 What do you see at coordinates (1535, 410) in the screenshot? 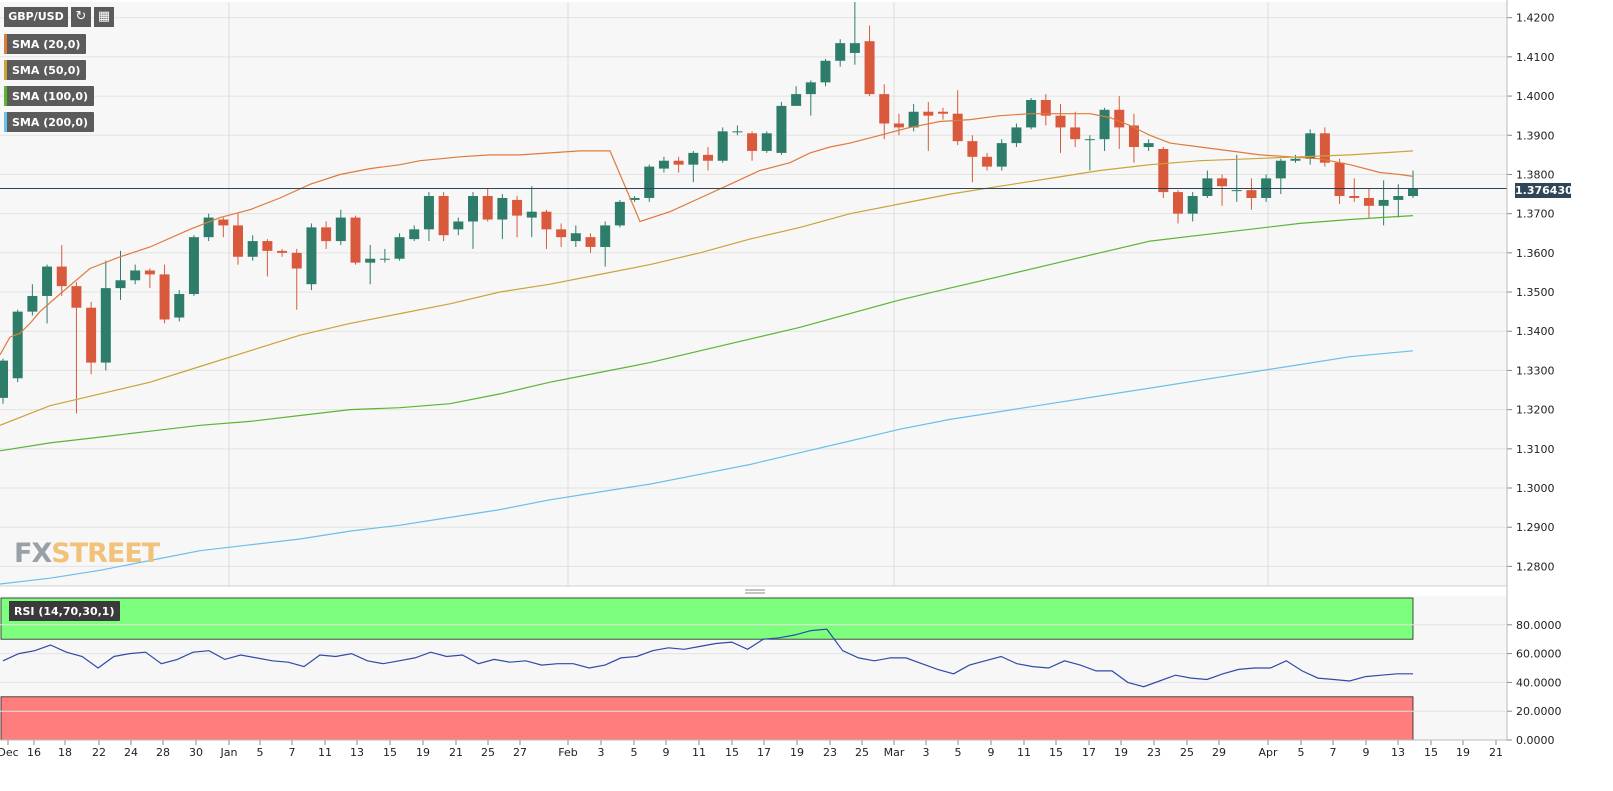
I see `price-tick-label: 1.3200` at bounding box center [1535, 410].